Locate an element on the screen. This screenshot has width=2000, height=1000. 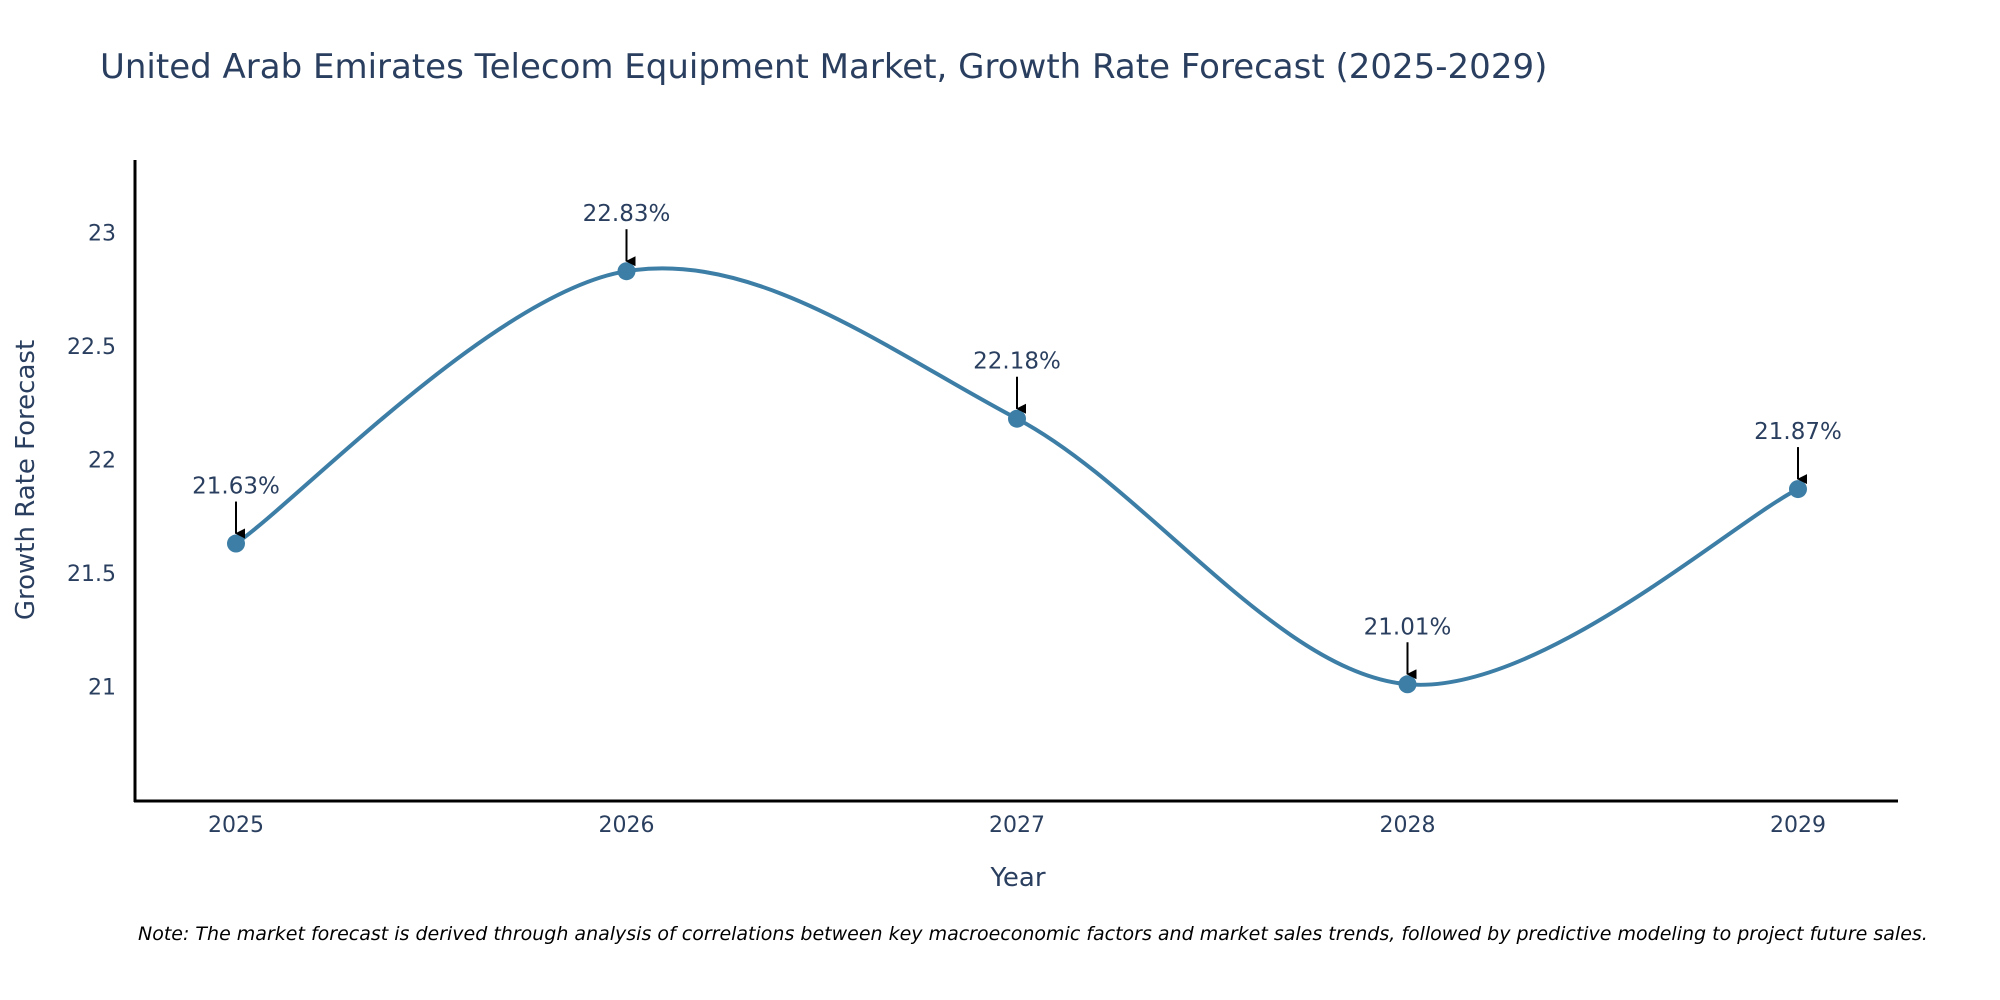
y-tick-label: 22 is located at coordinates (102, 461).